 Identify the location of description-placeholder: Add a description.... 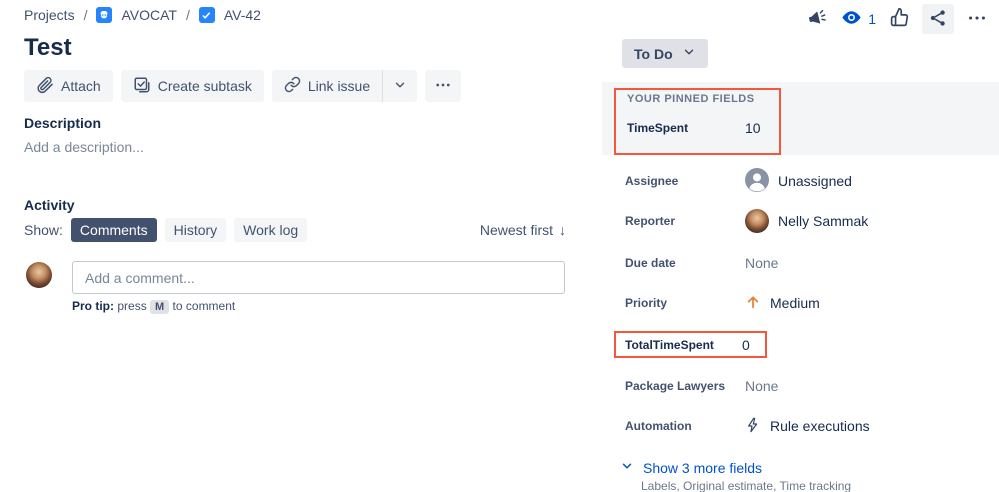
(84, 147).